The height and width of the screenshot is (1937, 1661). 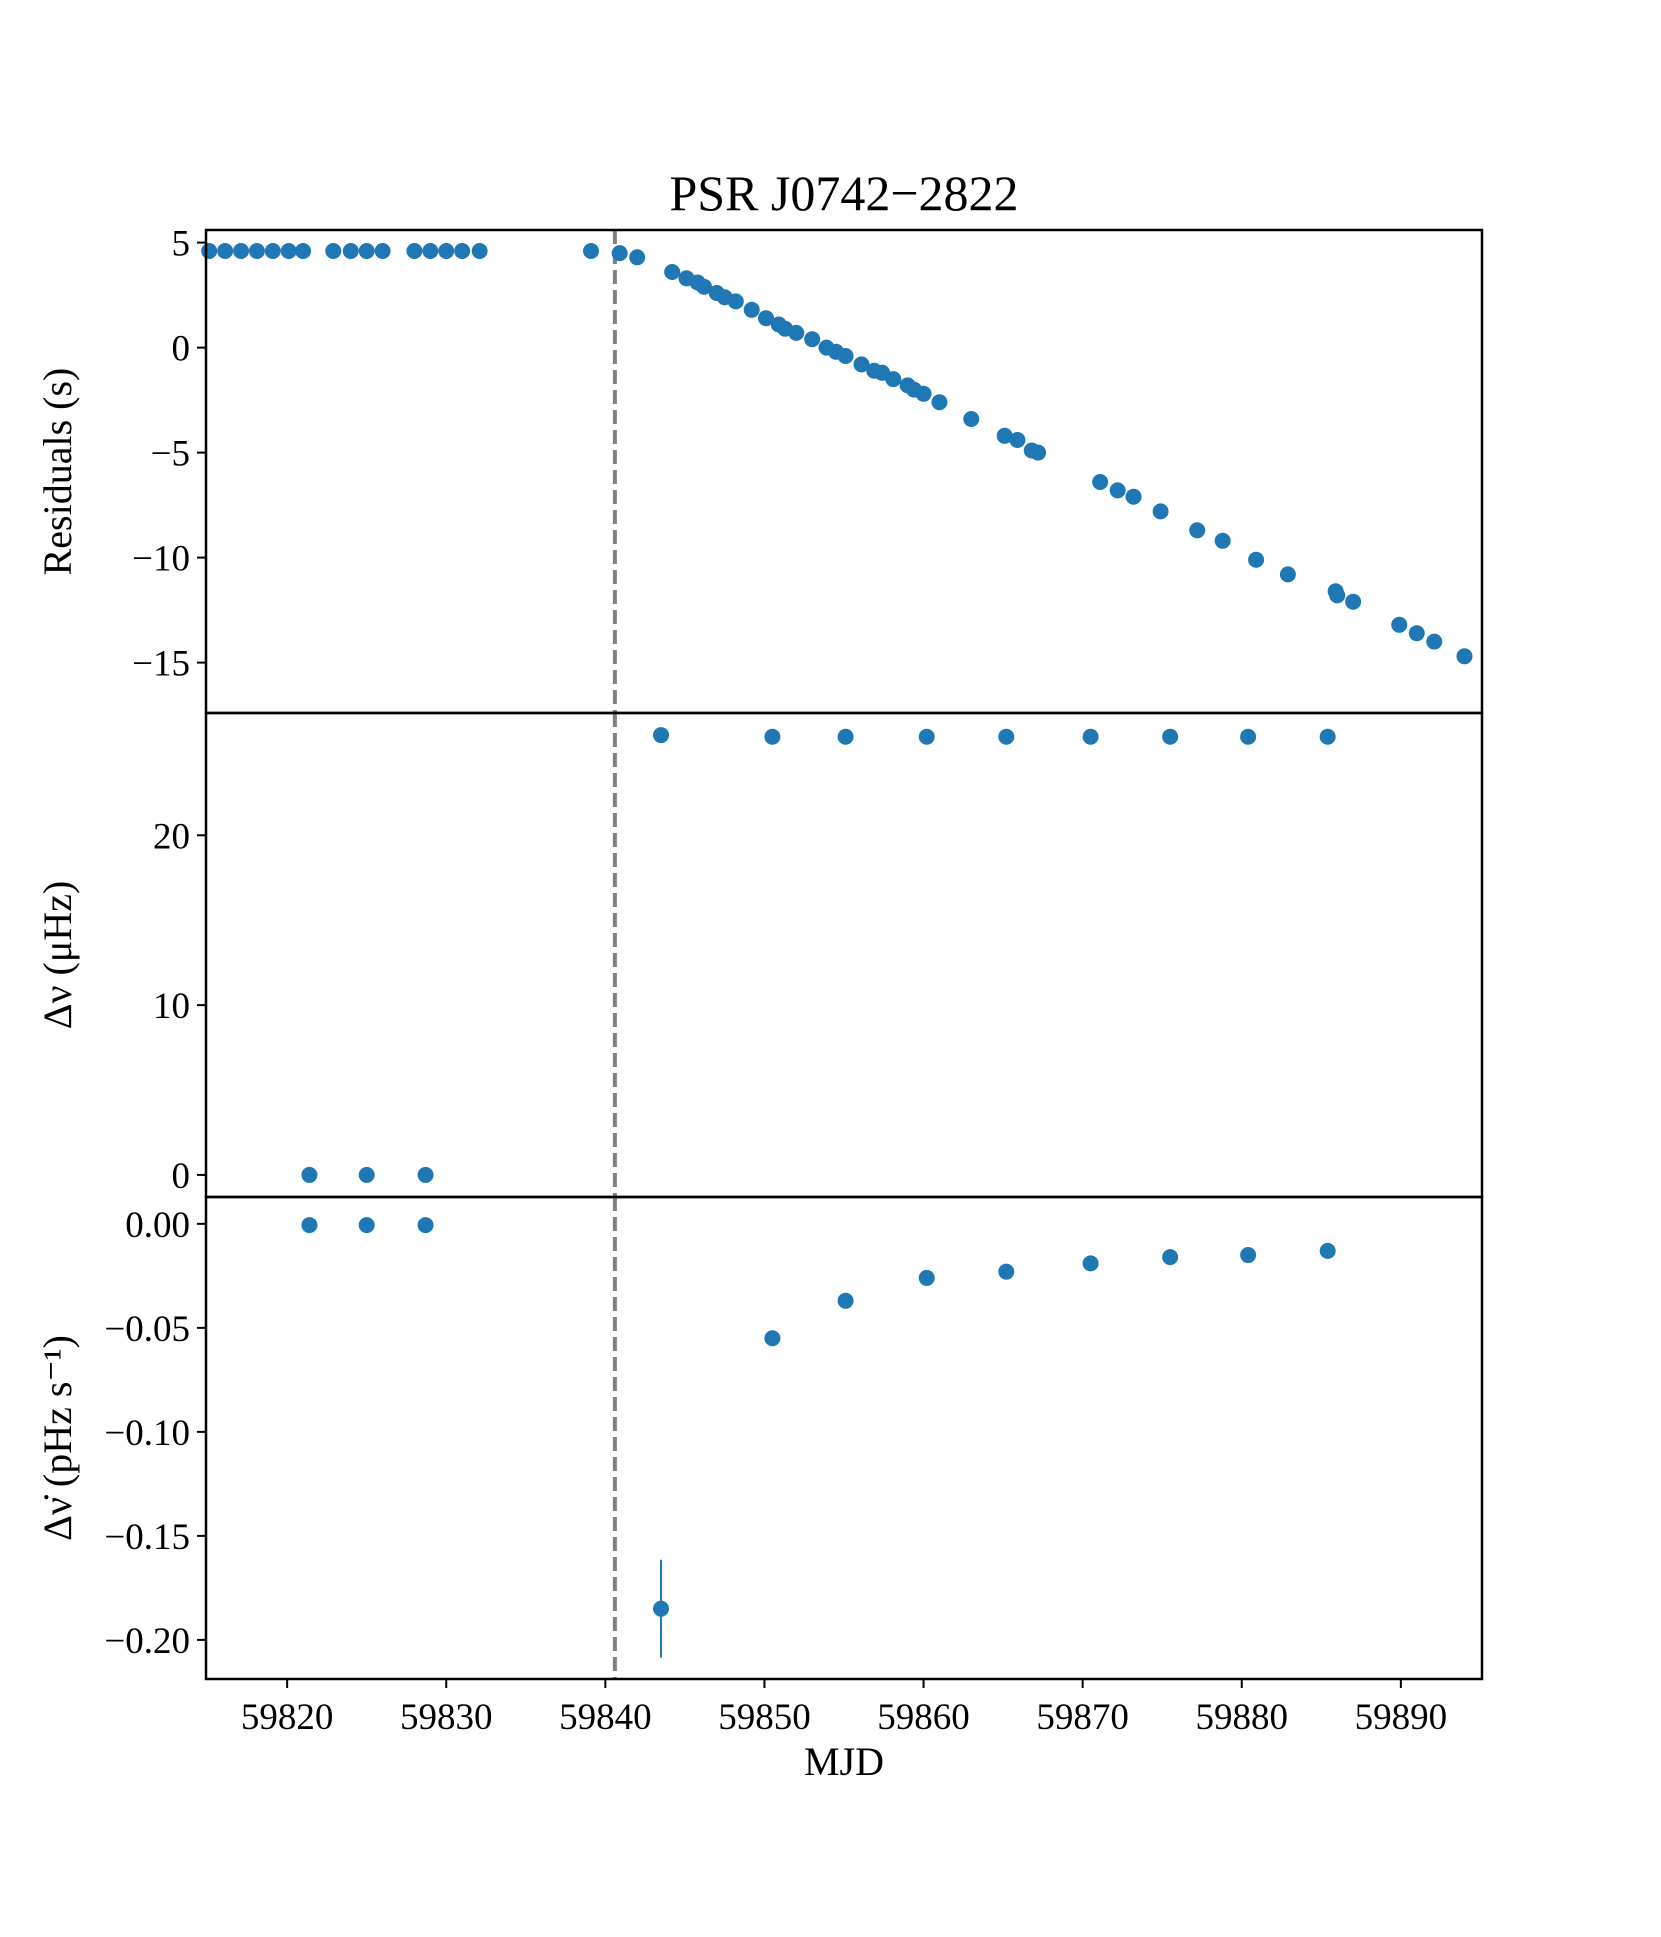 What do you see at coordinates (171, 836) in the screenshot?
I see `y-tick-label: 20` at bounding box center [171, 836].